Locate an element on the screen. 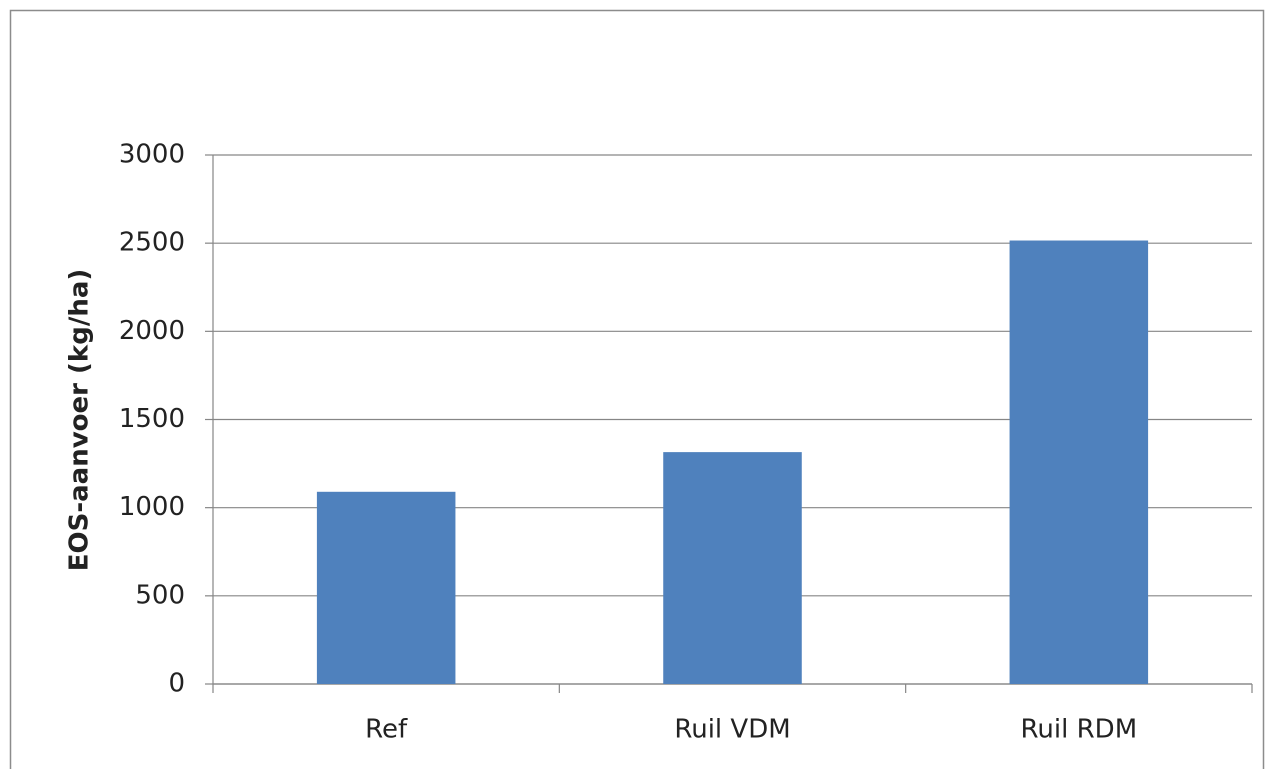  y-tick-label: 1000 is located at coordinates (152, 507).